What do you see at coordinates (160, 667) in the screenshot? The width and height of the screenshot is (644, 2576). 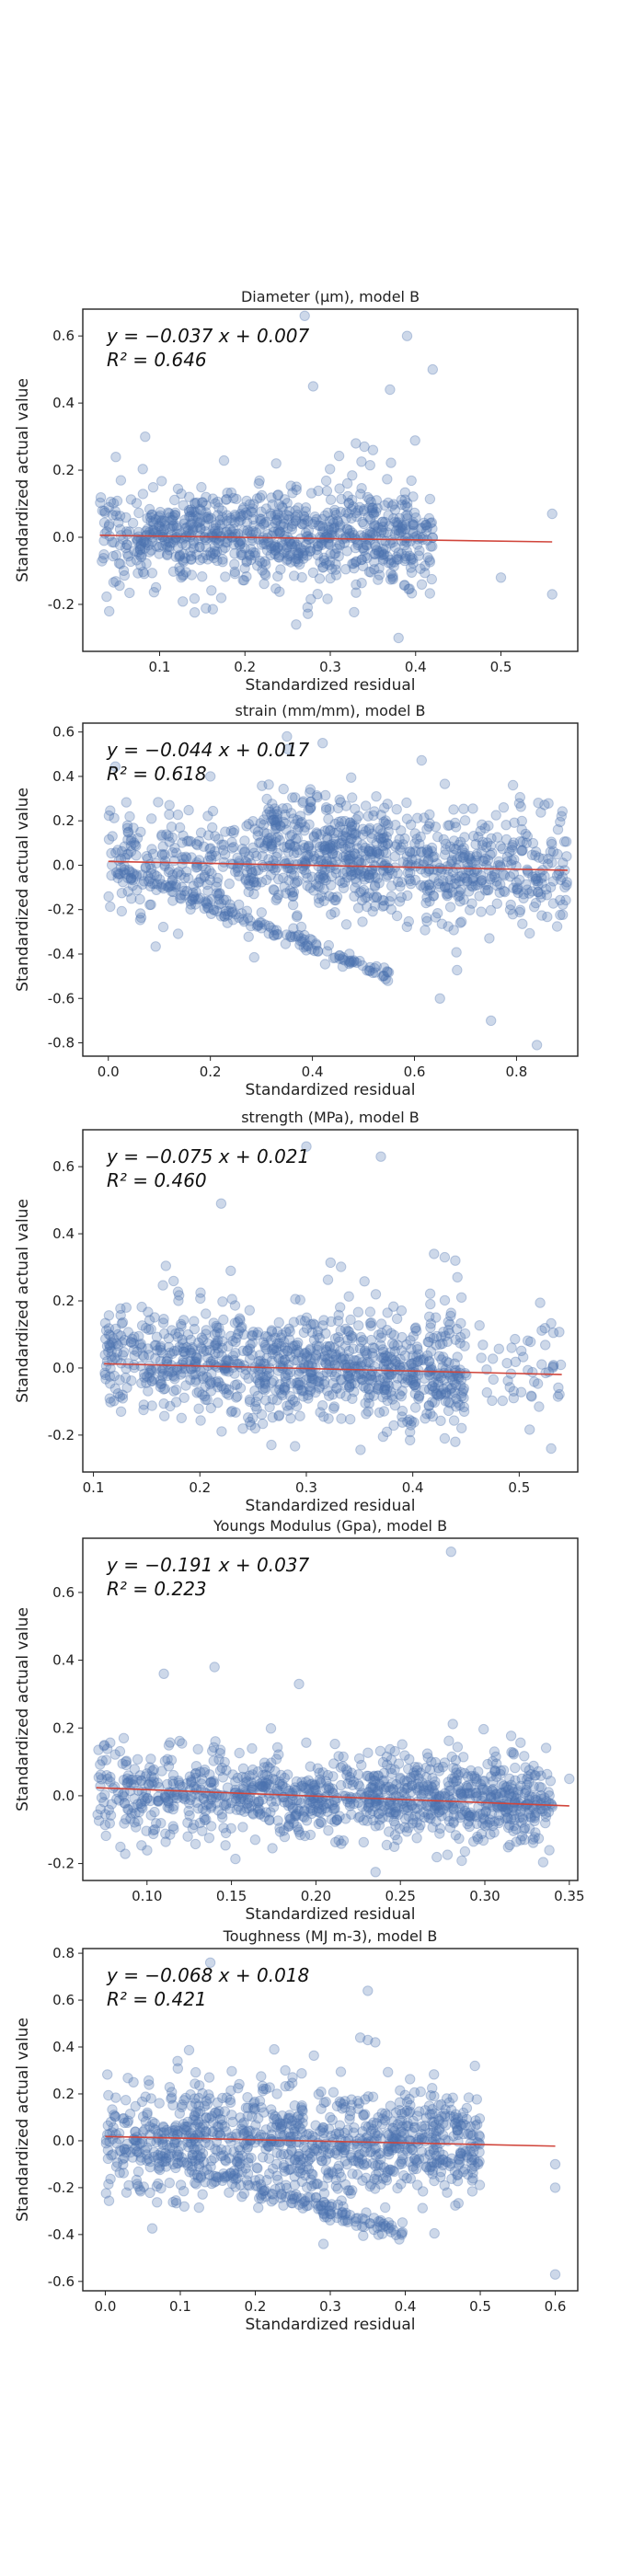 I see `x-tick-label: 0.1` at bounding box center [160, 667].